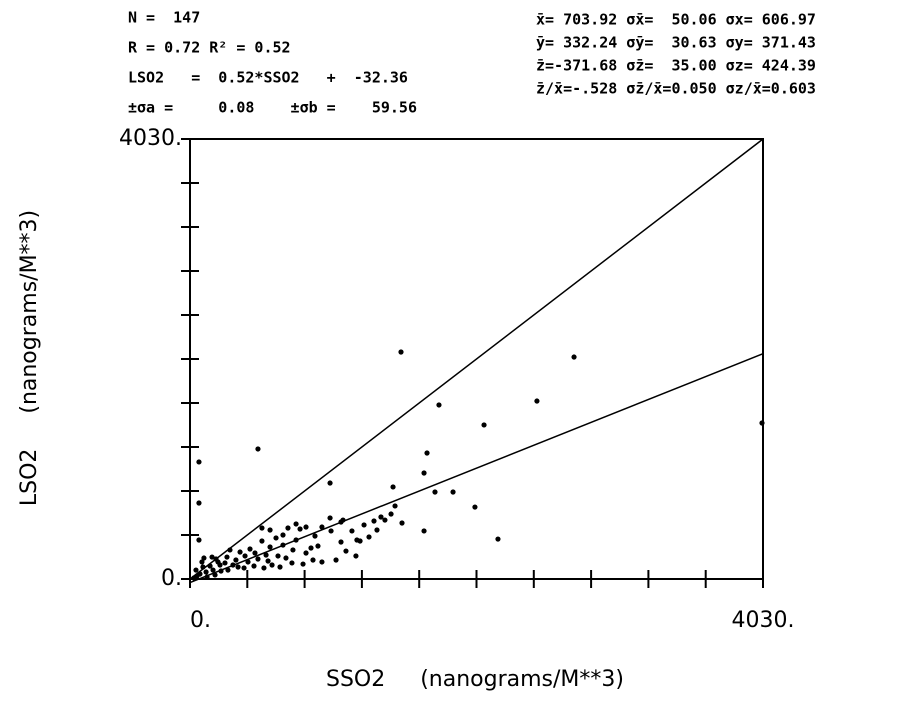  Describe the element at coordinates (150, 138) in the screenshot. I see `y-tick-label: 4030.` at that location.